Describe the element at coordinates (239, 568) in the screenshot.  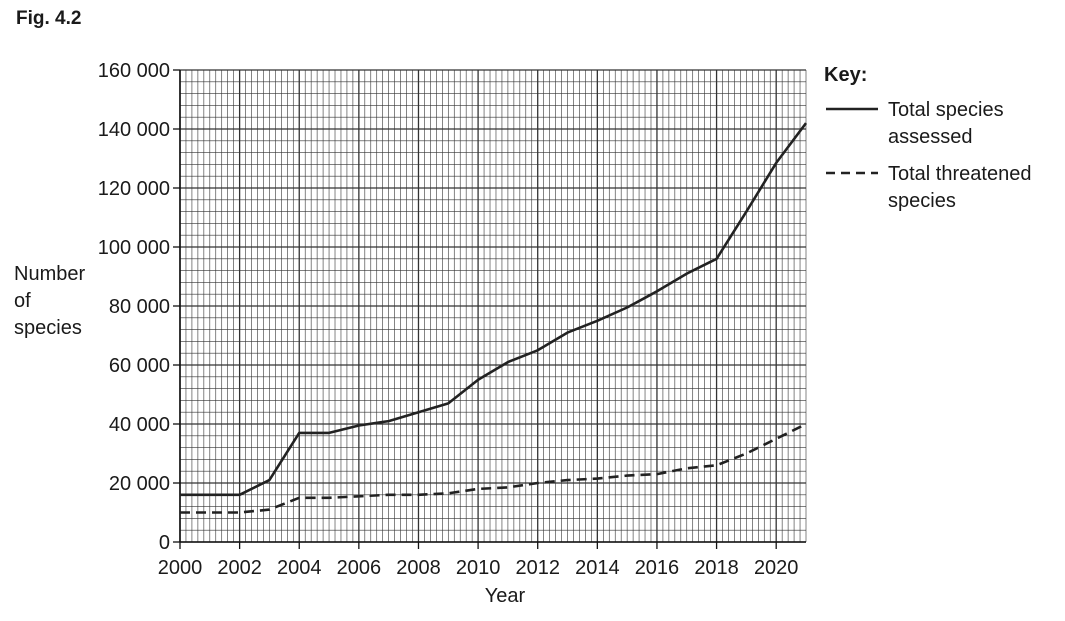
I see `x-tick-label: 2002` at that location.